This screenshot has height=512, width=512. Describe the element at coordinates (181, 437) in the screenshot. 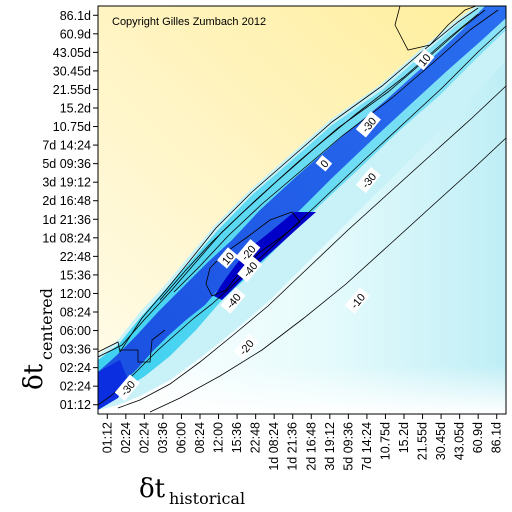

I see `x-tick-label: 06:00` at that location.